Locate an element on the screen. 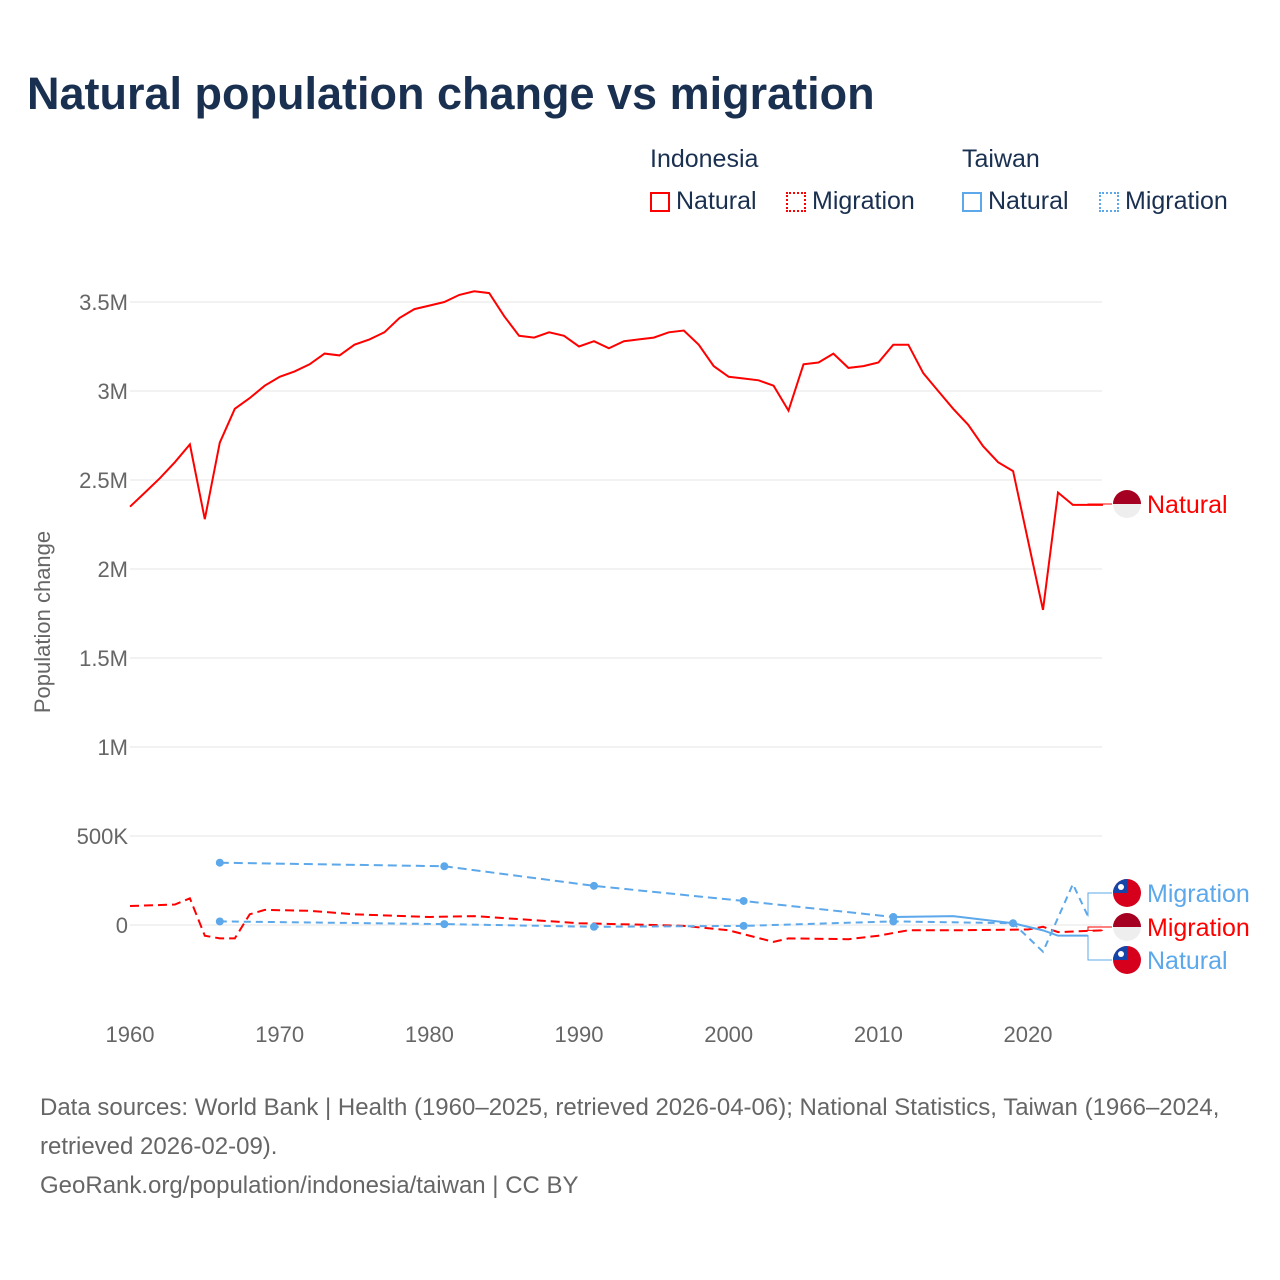  legend-taiwan-natural: Natural is located at coordinates (1015, 201).